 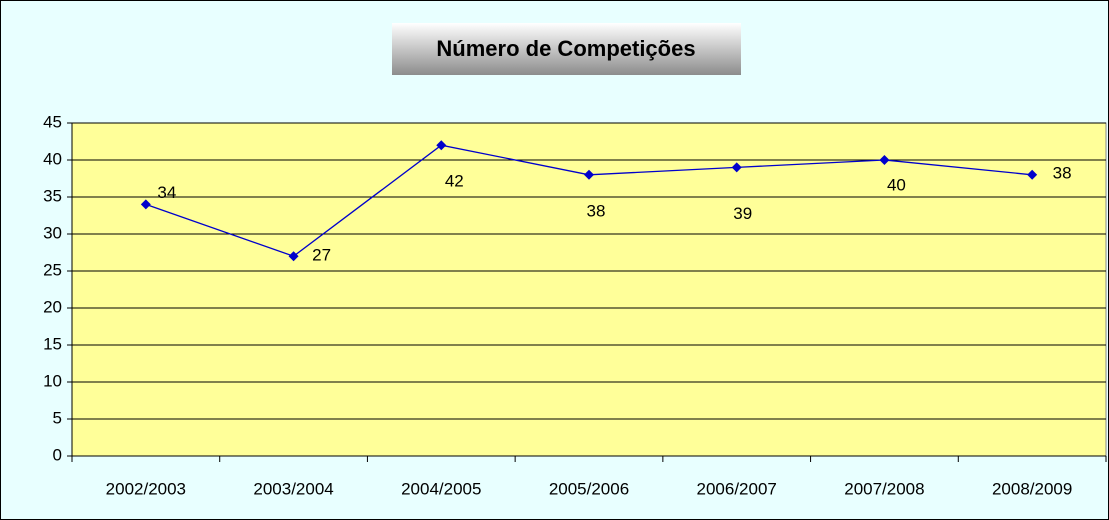 What do you see at coordinates (57, 454) in the screenshot?
I see `y-tick-label: 0` at bounding box center [57, 454].